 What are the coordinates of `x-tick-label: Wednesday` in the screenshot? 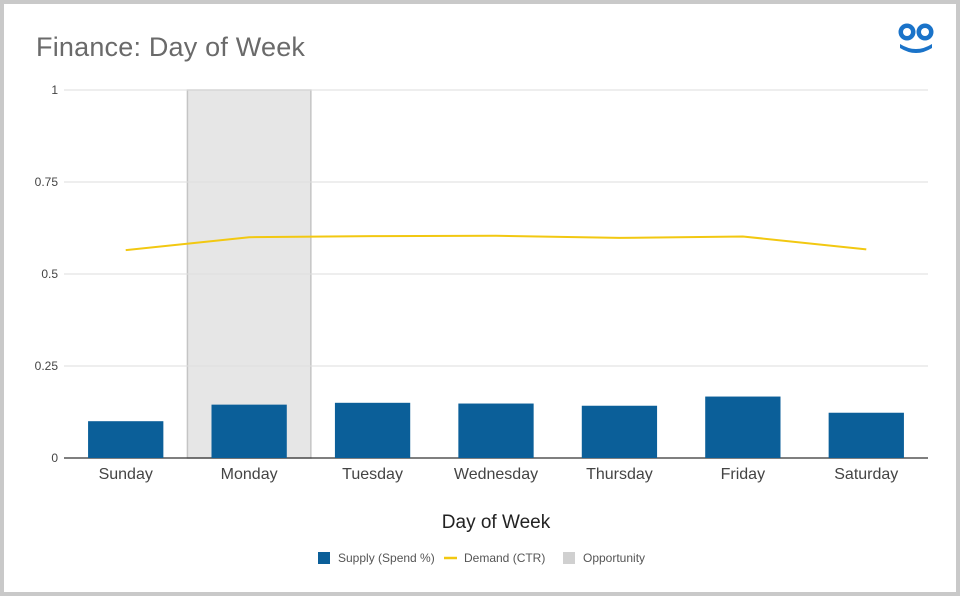 It's located at (496, 474).